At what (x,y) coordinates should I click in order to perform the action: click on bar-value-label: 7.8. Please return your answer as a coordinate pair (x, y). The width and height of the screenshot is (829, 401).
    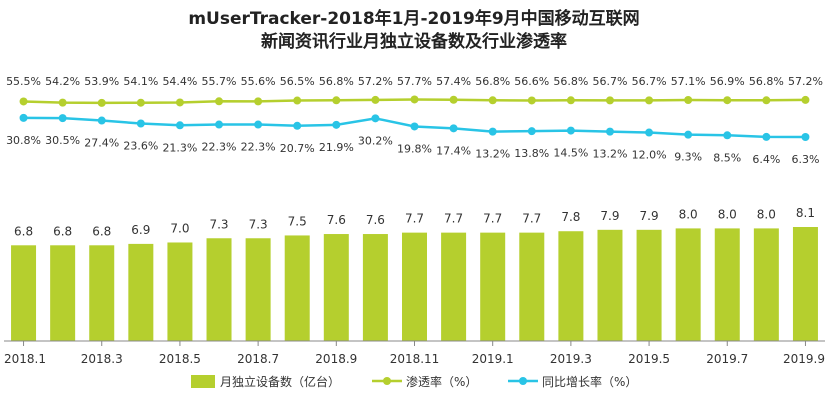
    Looking at the image, I should click on (570, 217).